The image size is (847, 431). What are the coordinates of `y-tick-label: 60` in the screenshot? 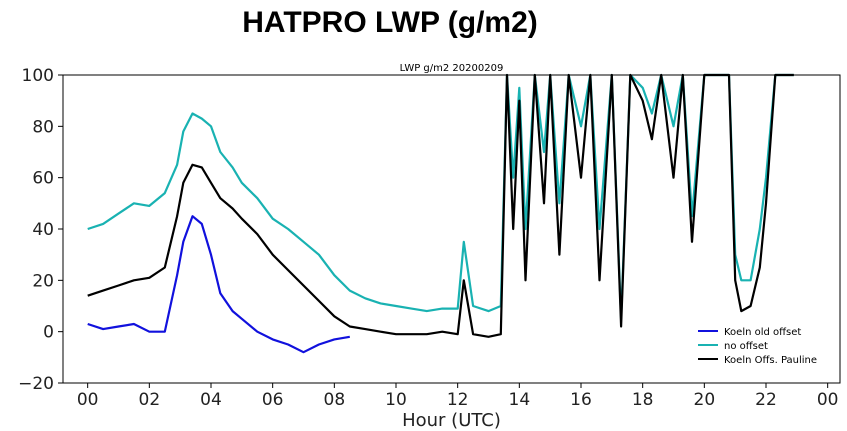 It's located at (43, 179).